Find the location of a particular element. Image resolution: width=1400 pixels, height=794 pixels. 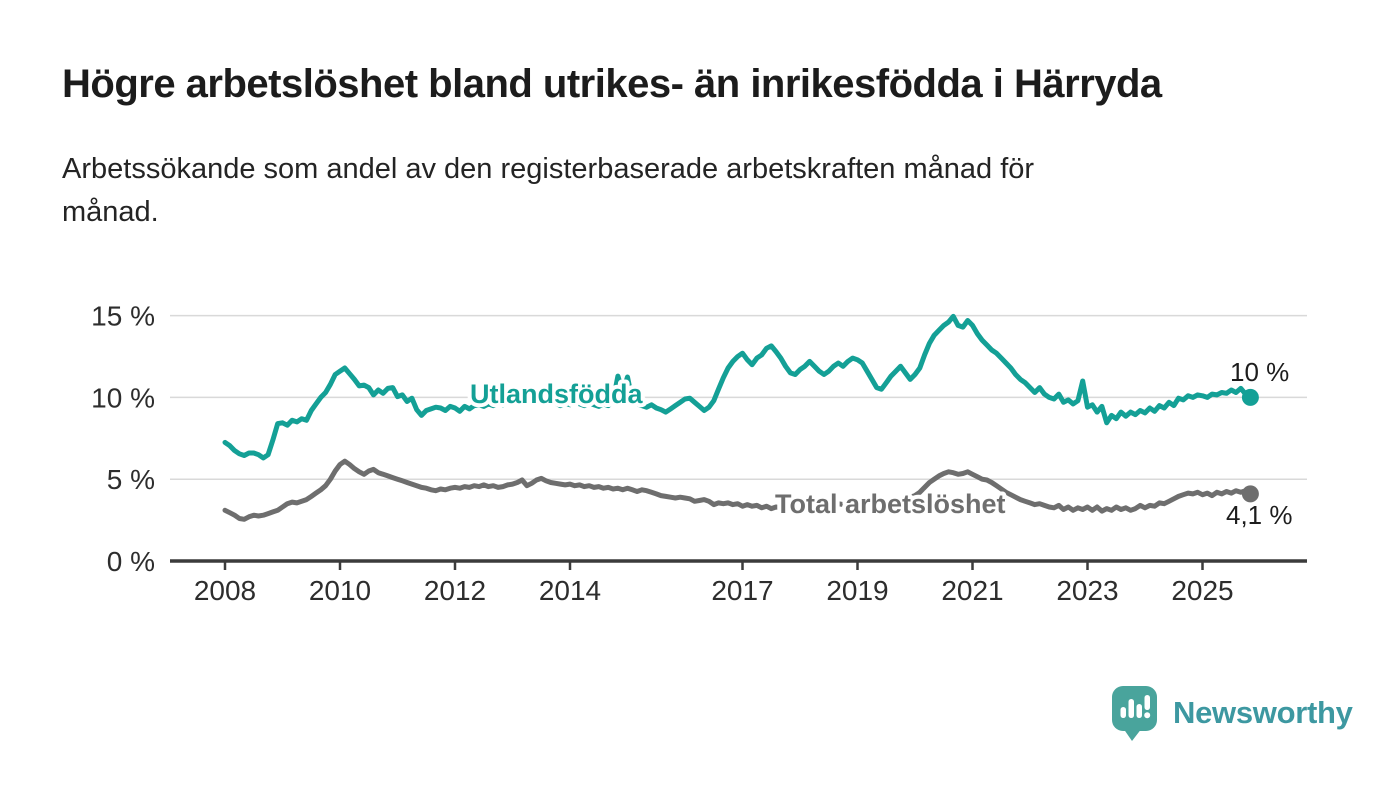

newsworthy-logo-icon is located at coordinates (1134, 713).